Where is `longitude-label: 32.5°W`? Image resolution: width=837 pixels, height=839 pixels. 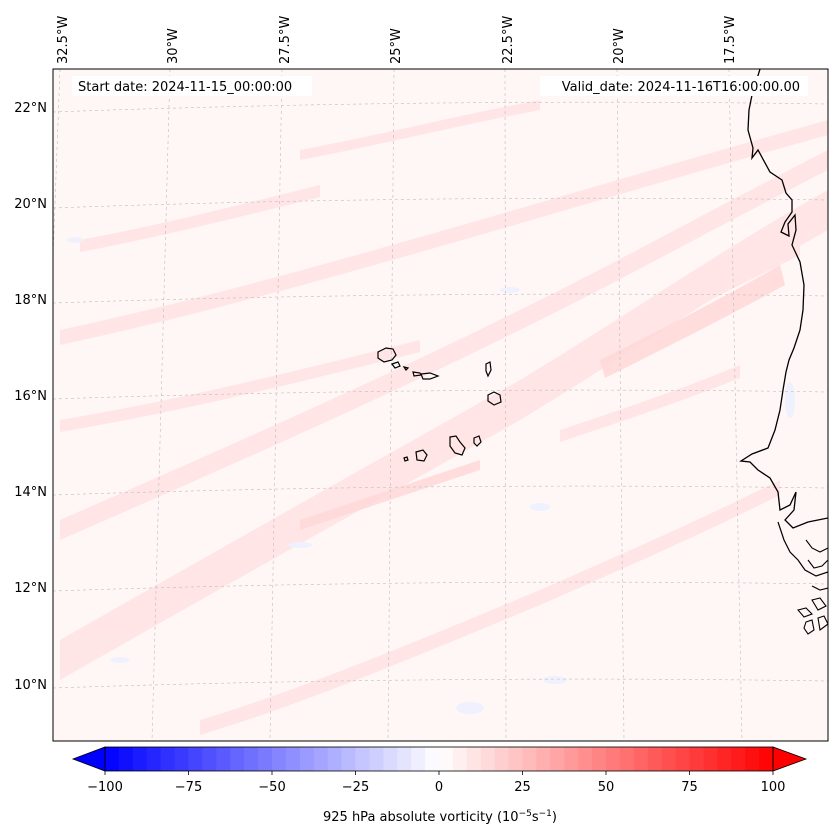 longitude-label: 32.5°W is located at coordinates (63, 40).